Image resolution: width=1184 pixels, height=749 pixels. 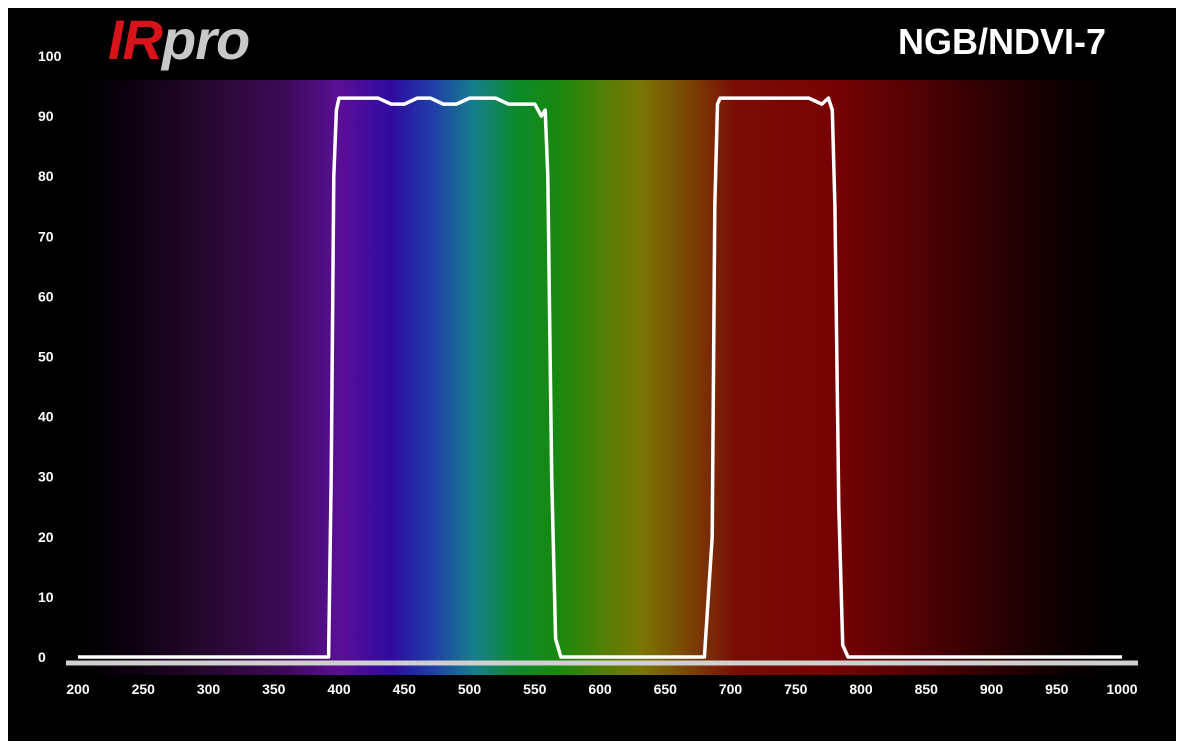 What do you see at coordinates (42, 657) in the screenshot?
I see `y-tick-label: 0` at bounding box center [42, 657].